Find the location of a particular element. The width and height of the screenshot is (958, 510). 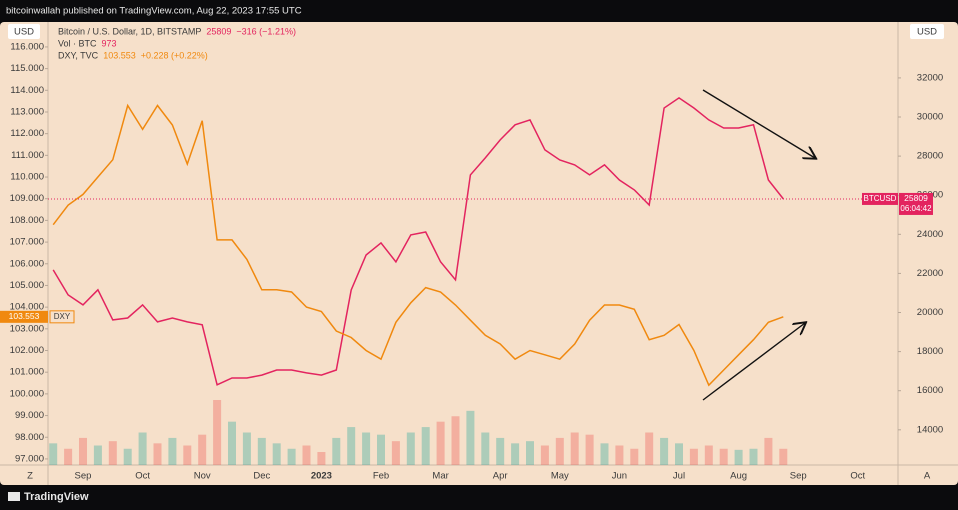

footer-logo: TradingView is located at coordinates (48, 497).